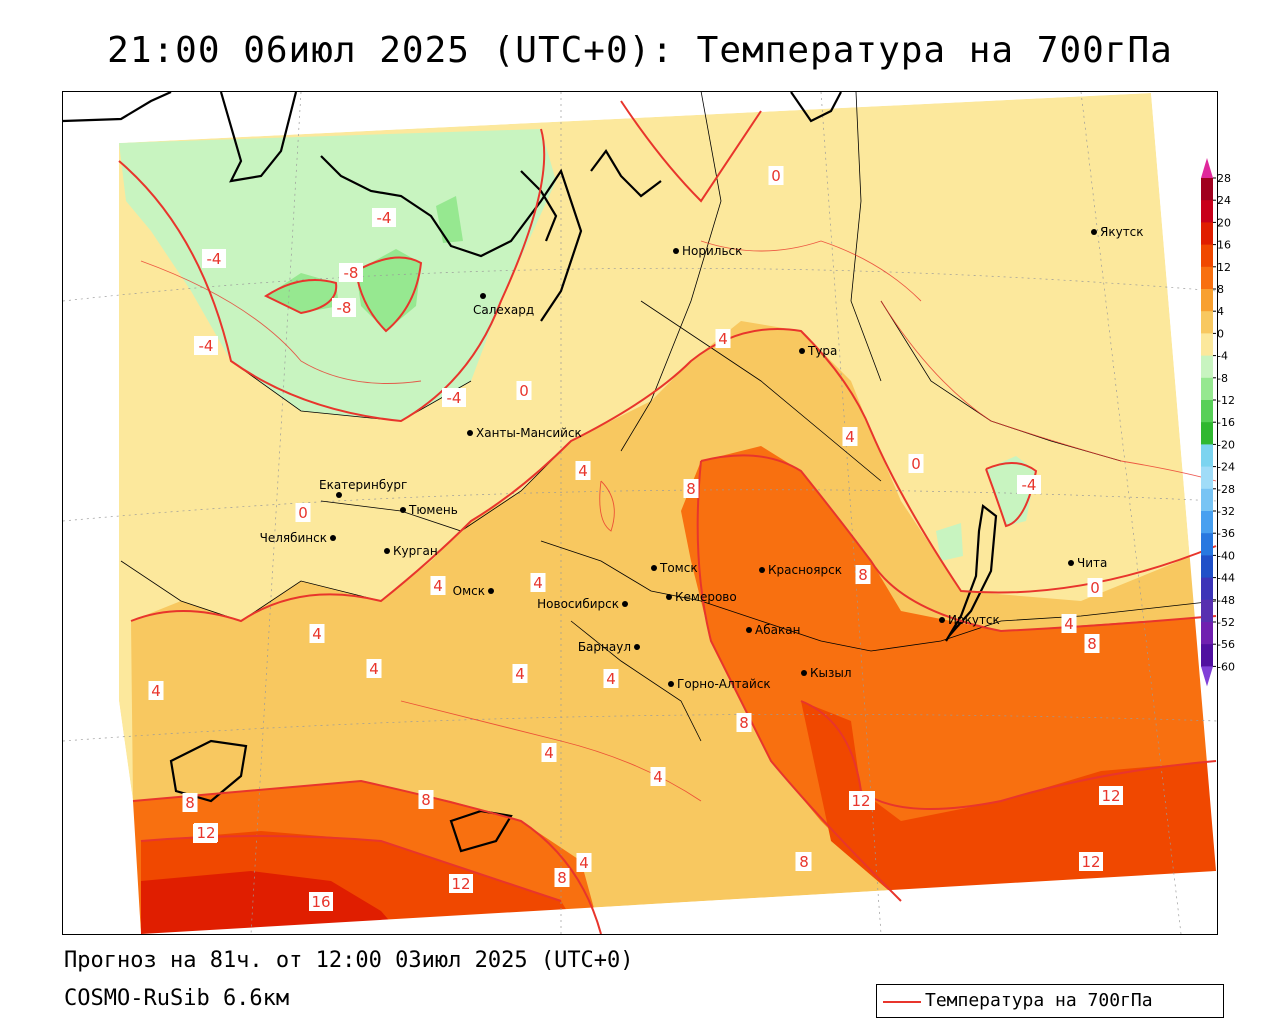 Image resolution: width=1280 pixels, height=1024 pixels. I want to click on colorbar-tick-label: -4, so click(1222, 356).